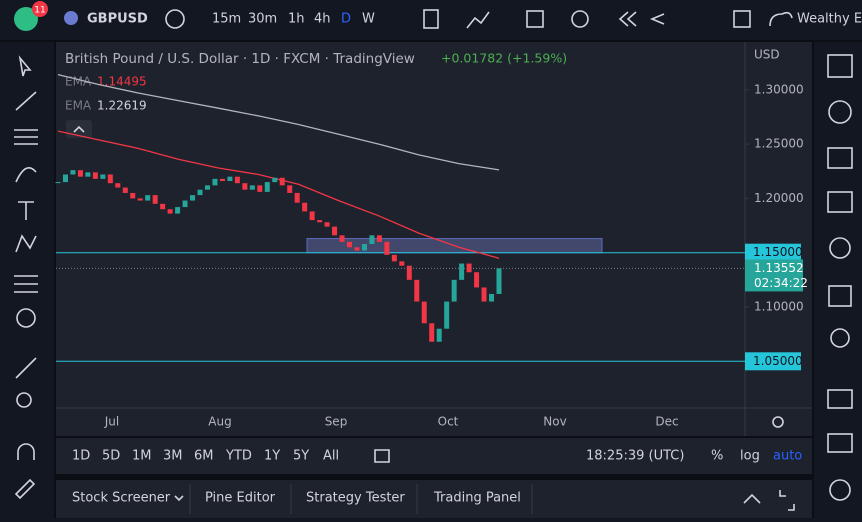 The height and width of the screenshot is (522, 862). Describe the element at coordinates (331, 456) in the screenshot. I see `range-button: All` at that location.